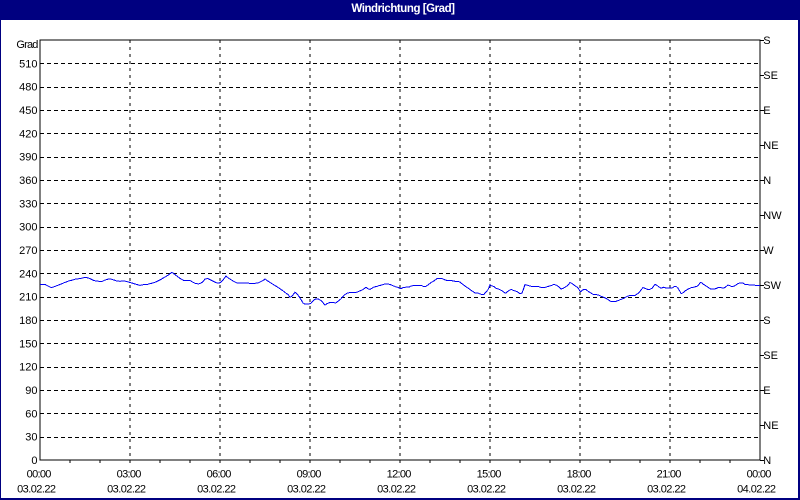  Describe the element at coordinates (772, 216) in the screenshot. I see `svg-text: NW` at that location.